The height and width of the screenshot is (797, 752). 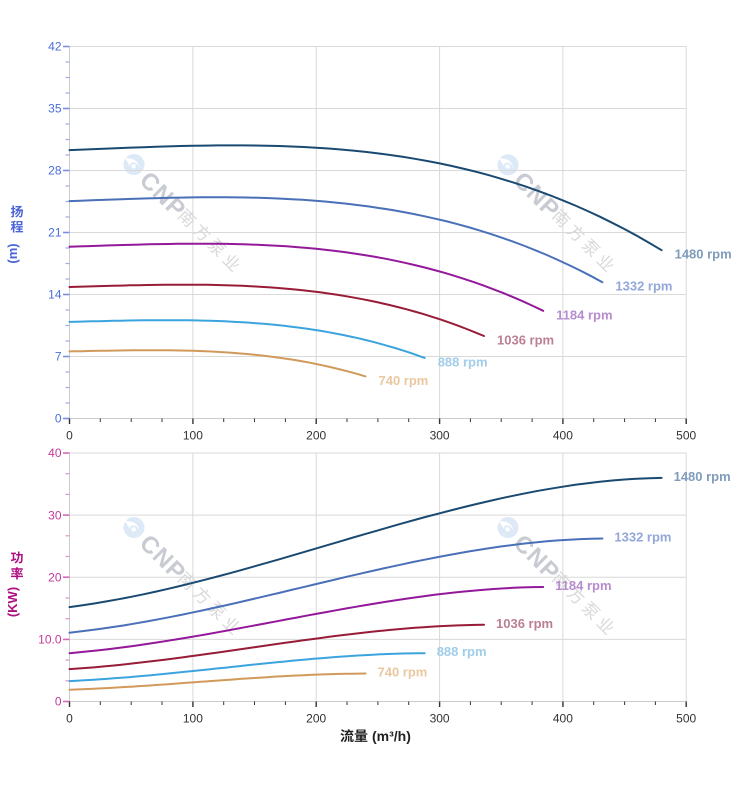 I want to click on svg-text: (m), so click(x=12, y=253).